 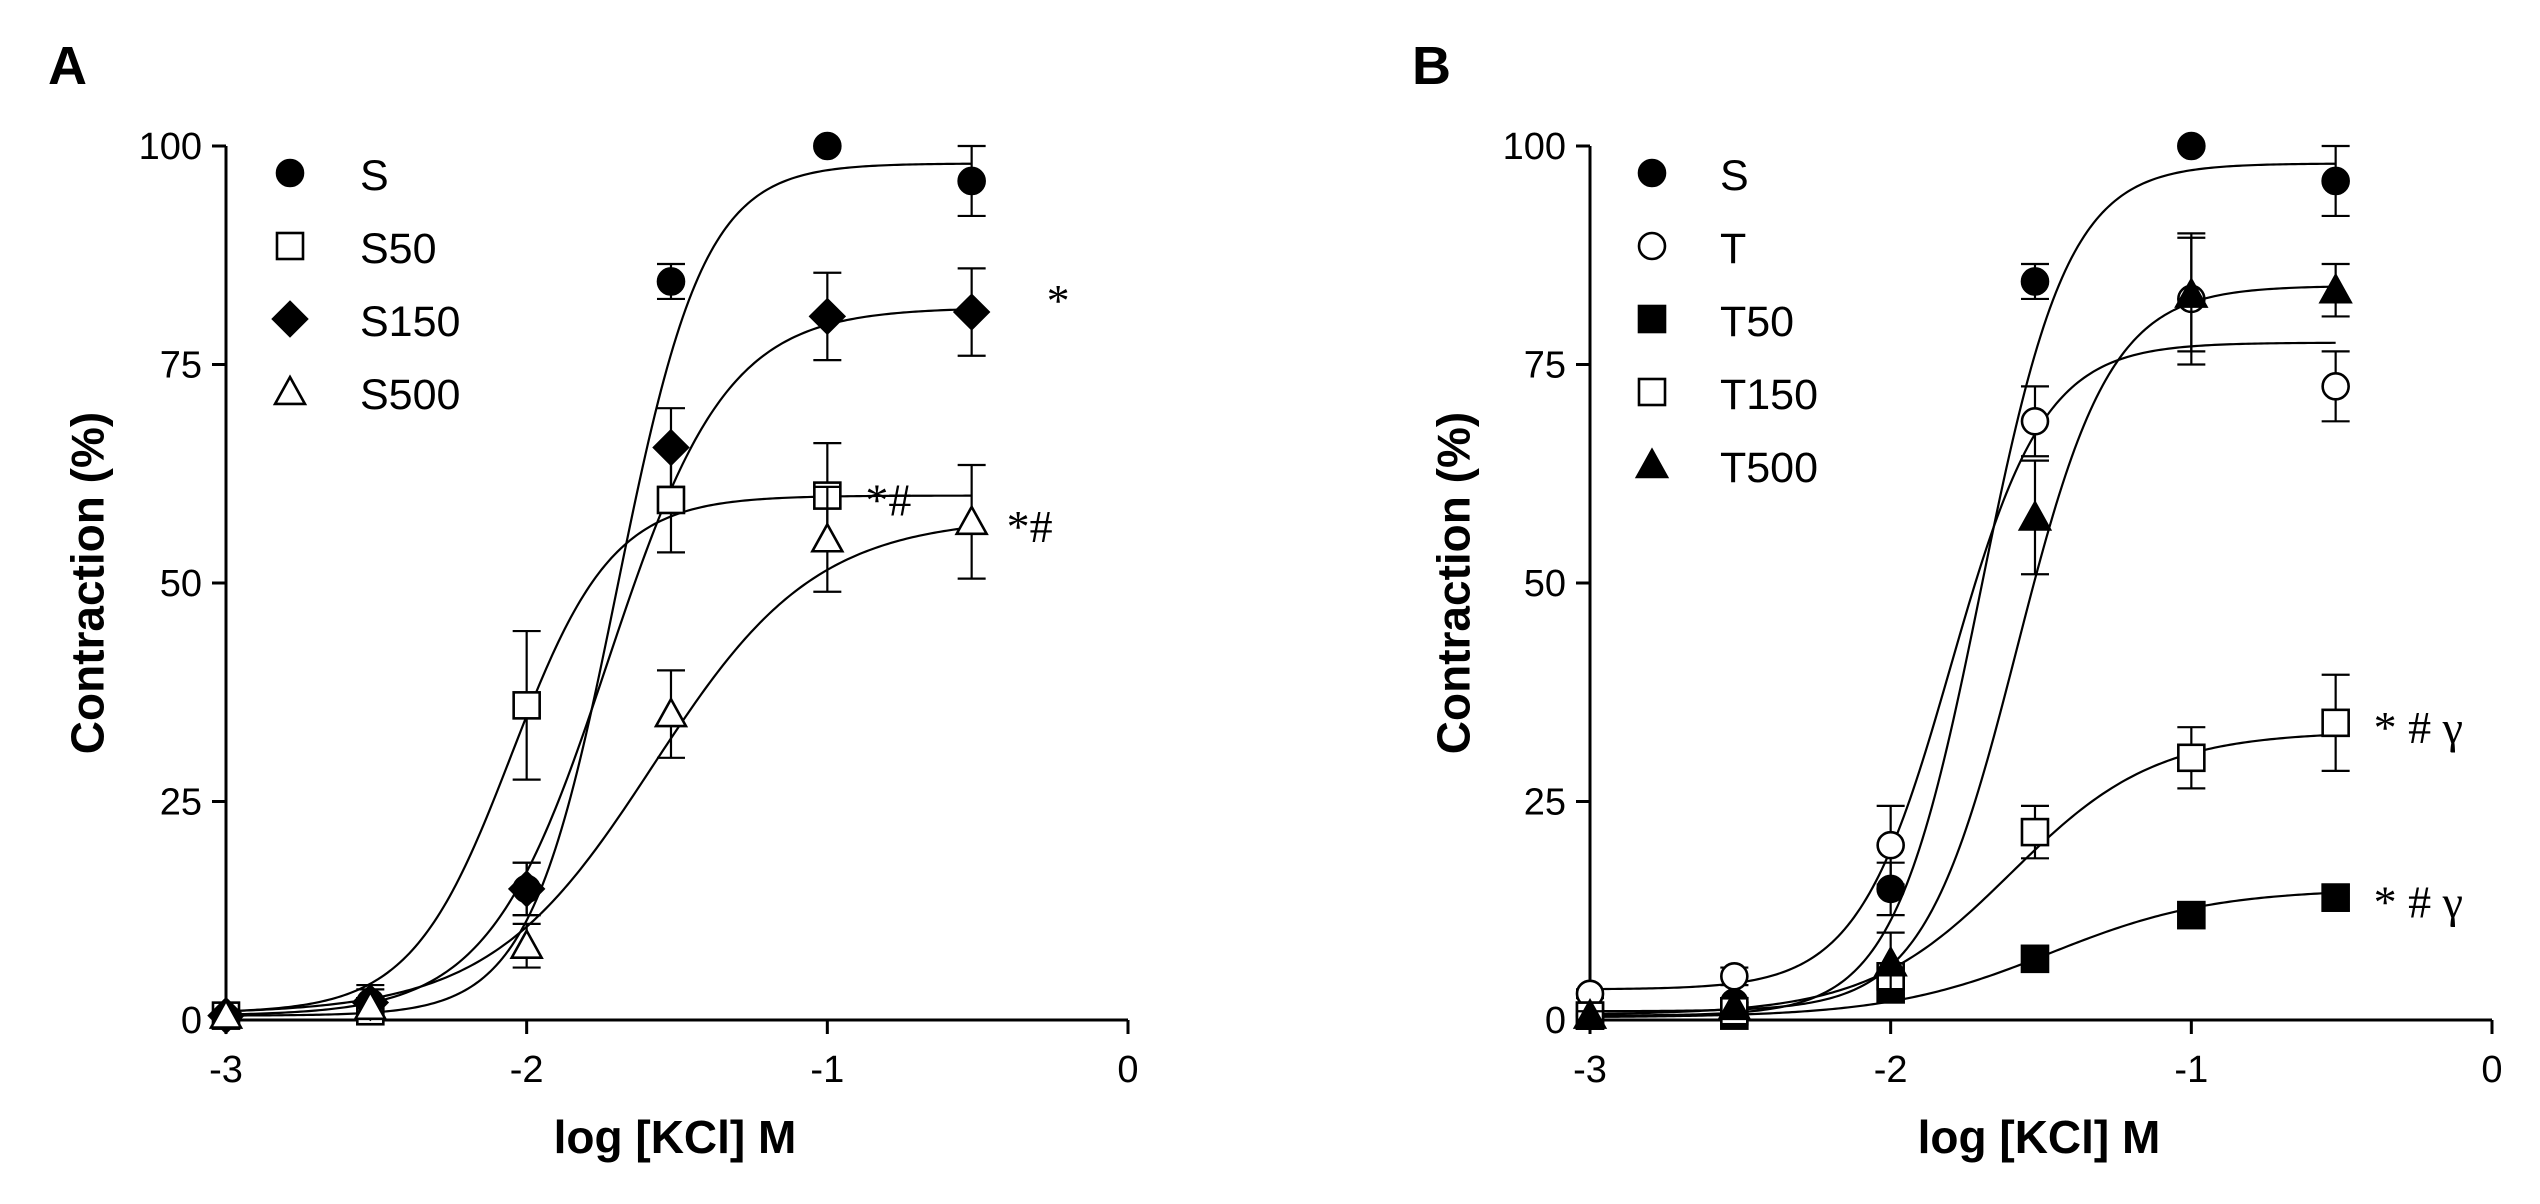 I want to click on x-tick-label: -1, so click(x=827, y=1070).